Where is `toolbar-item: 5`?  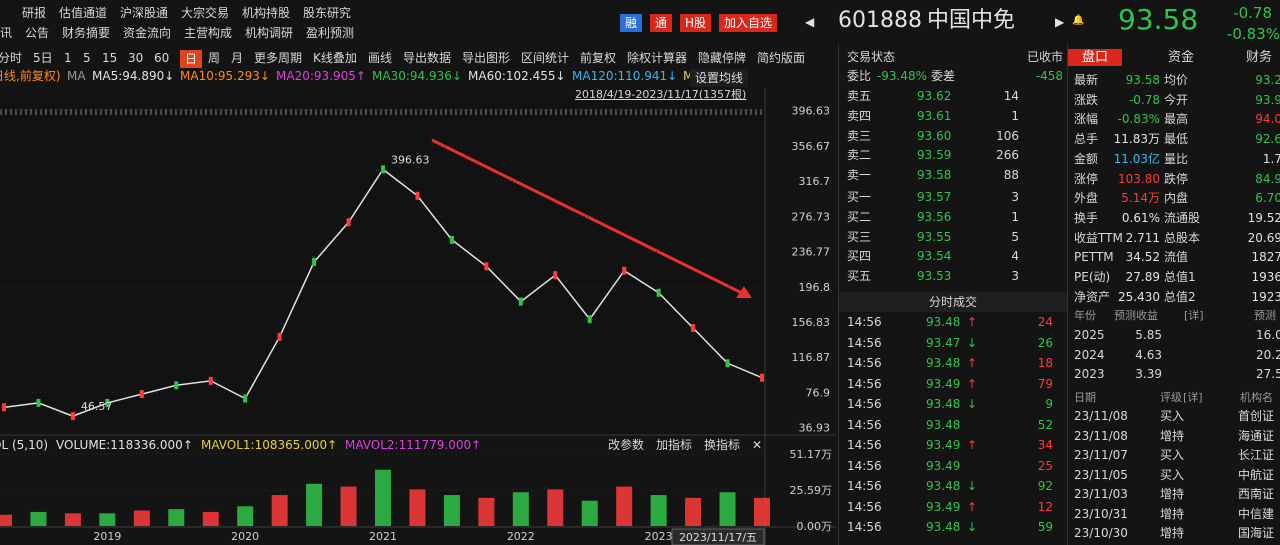
toolbar-item: 5 is located at coordinates (87, 58).